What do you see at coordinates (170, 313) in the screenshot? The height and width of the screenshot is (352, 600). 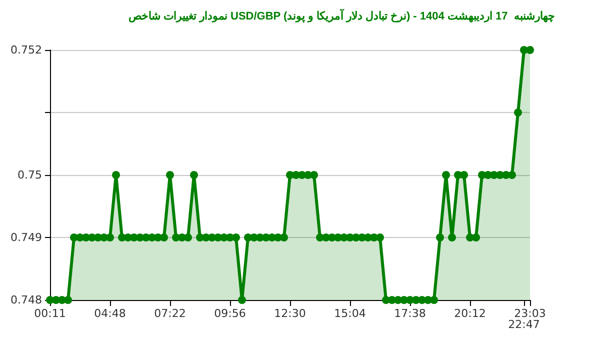 I see `x-tick-label: 07:22` at bounding box center [170, 313].